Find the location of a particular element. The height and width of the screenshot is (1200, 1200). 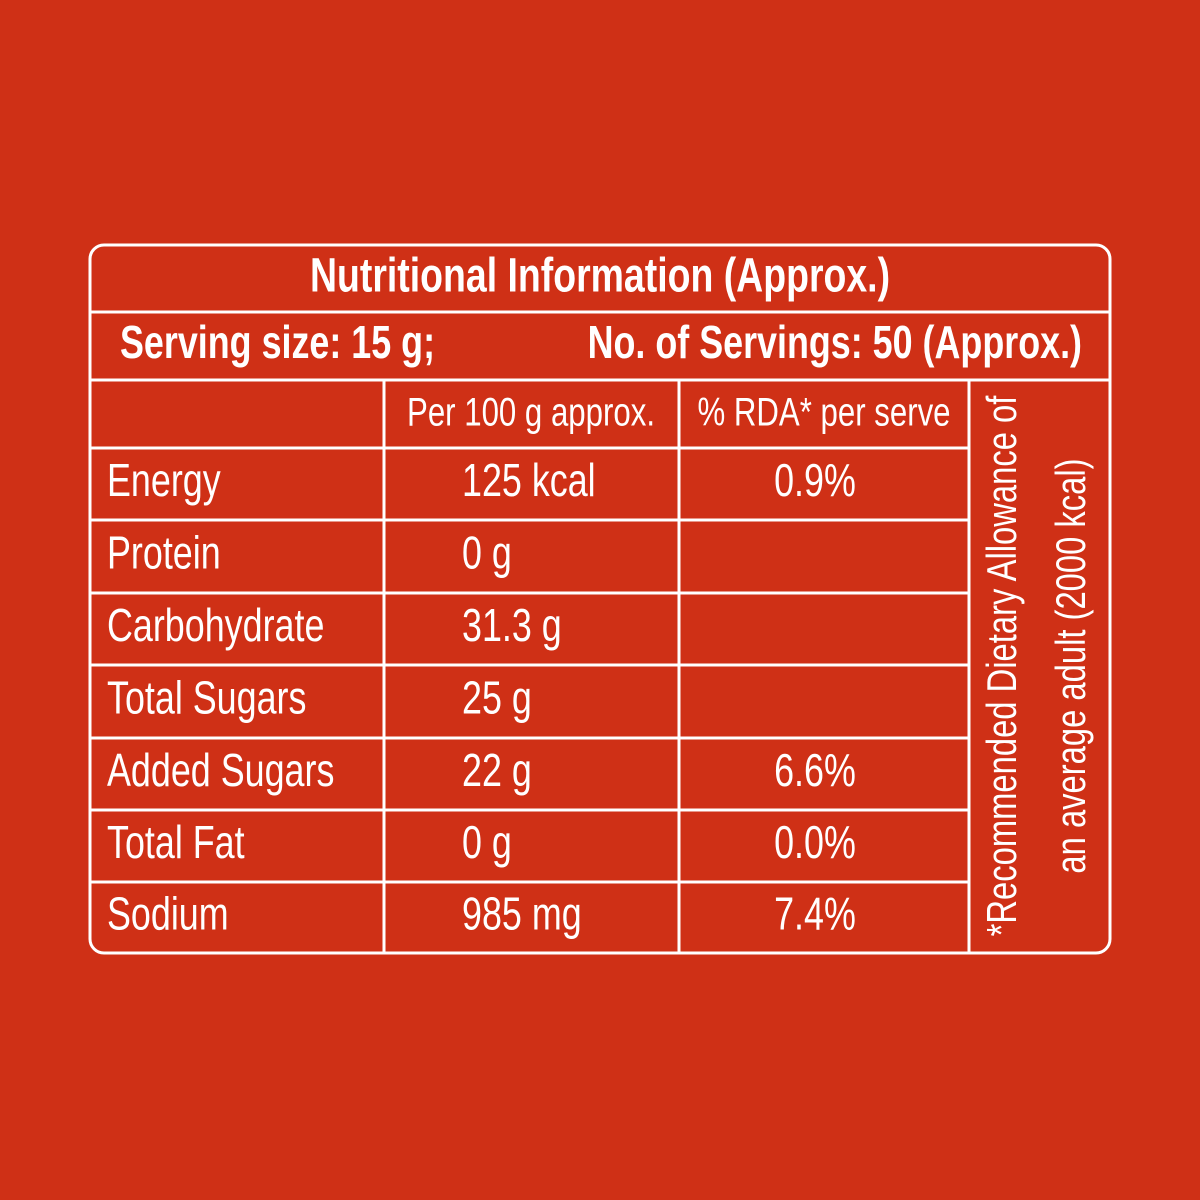

nutrient: Sodium is located at coordinates (168, 913).